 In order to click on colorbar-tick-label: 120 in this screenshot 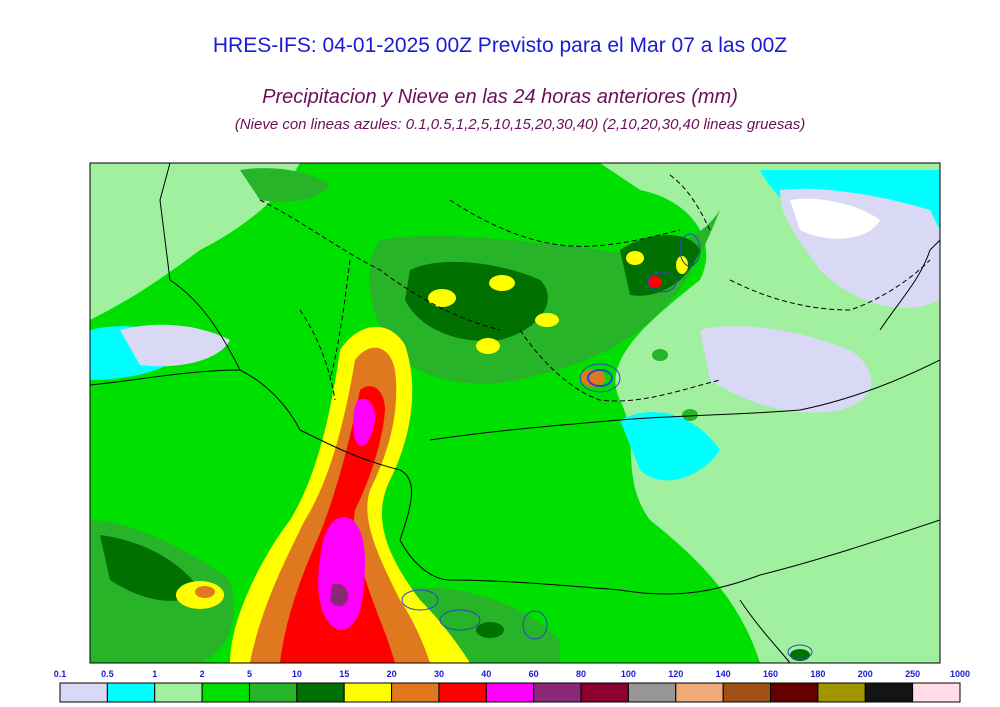, I will do `click(675, 674)`.